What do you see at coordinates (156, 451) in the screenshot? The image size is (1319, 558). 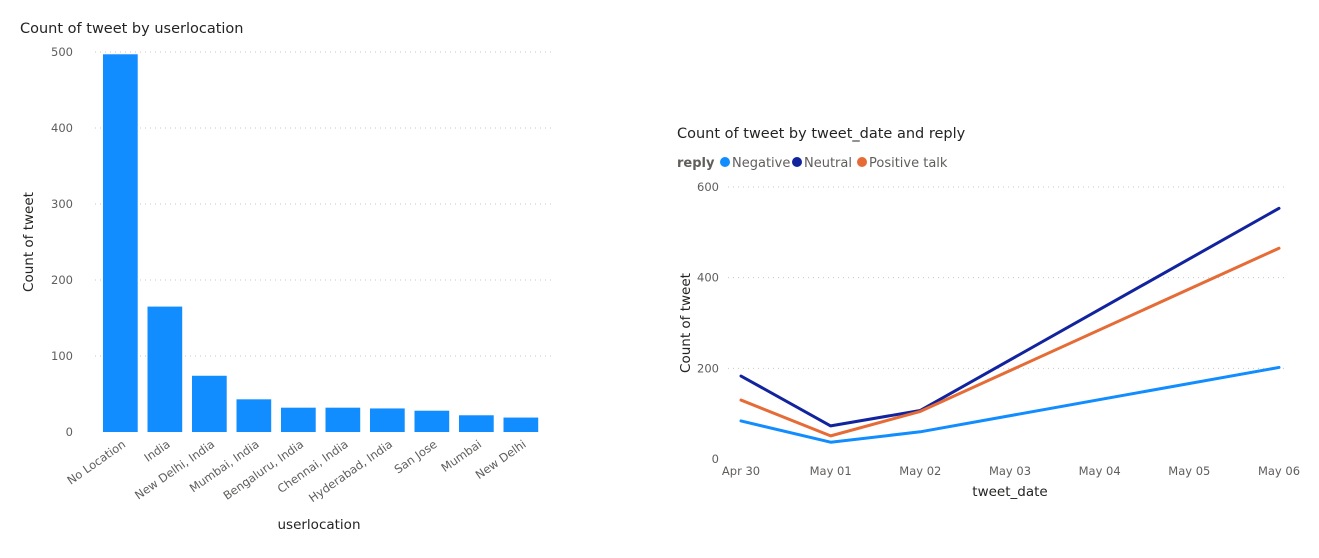 I see `x-tick-label: India` at bounding box center [156, 451].